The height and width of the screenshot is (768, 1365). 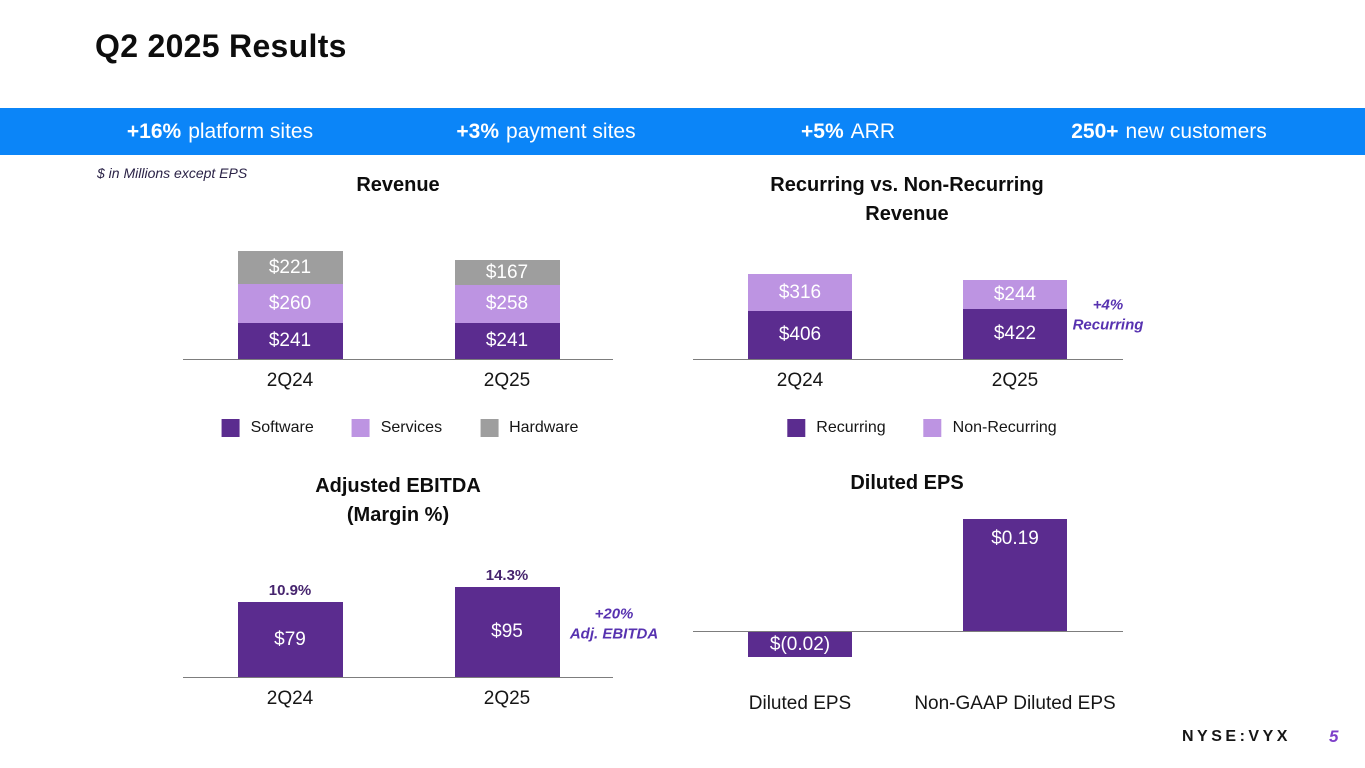 I want to click on bar-value-label: $260, so click(x=290, y=303).